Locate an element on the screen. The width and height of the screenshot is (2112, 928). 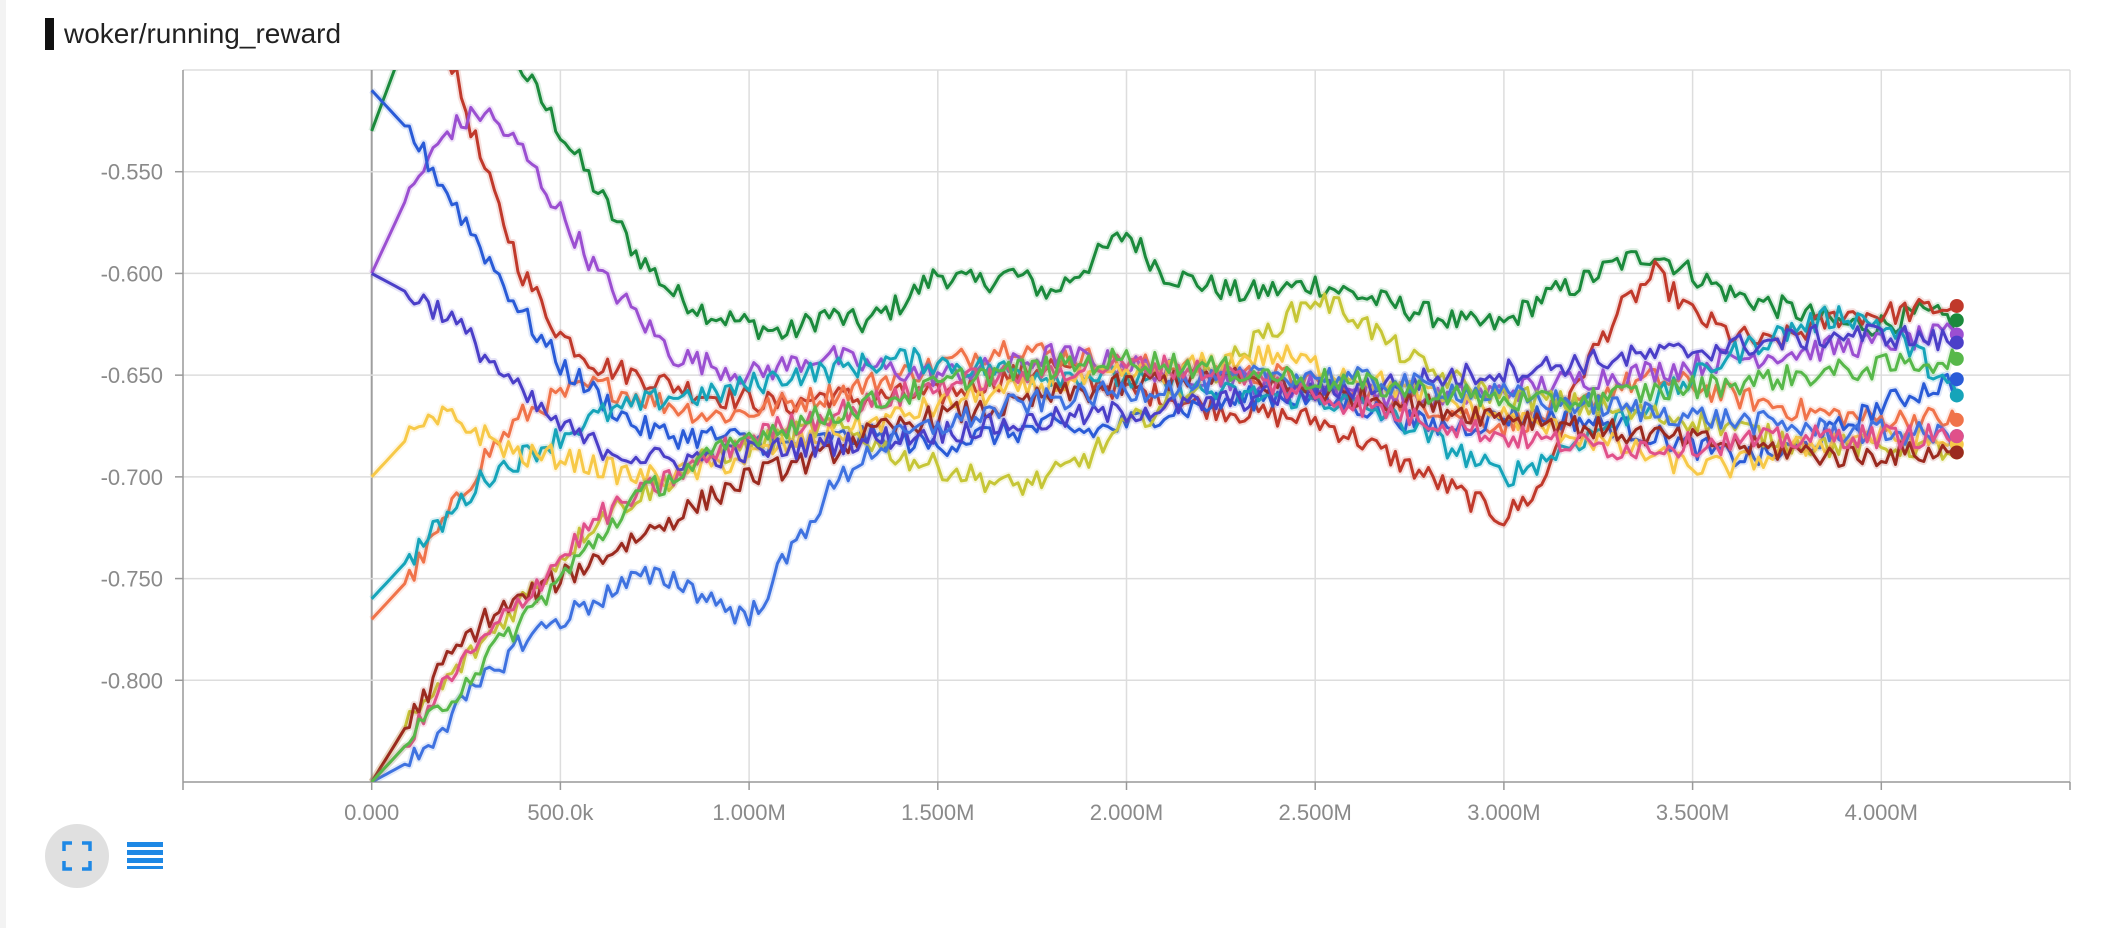
x-tick-label: 2.500M is located at coordinates (1315, 812).